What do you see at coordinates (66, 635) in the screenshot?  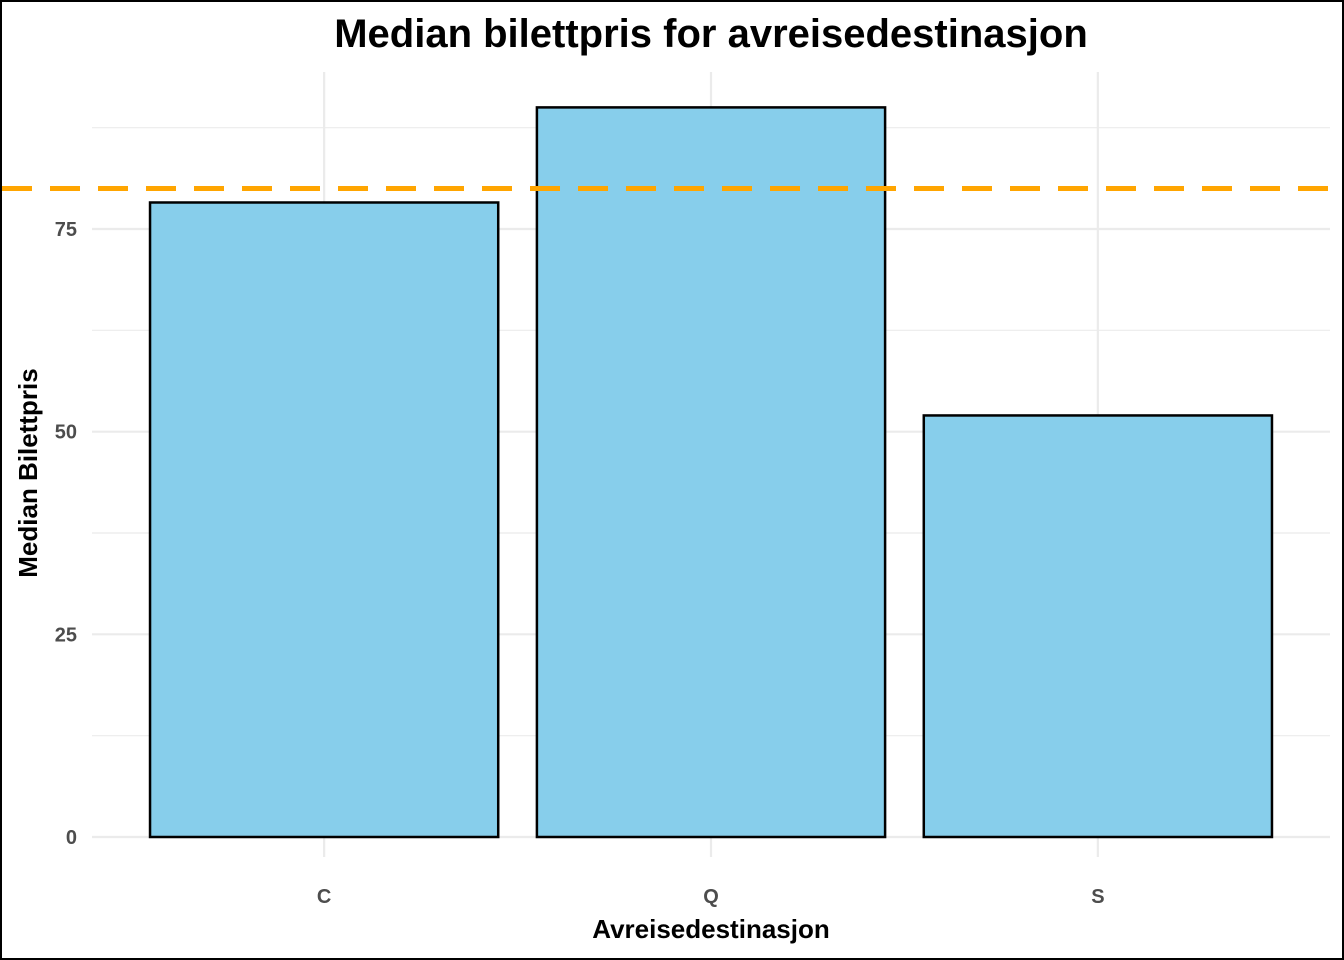 I see `y-tick-label: 25` at bounding box center [66, 635].